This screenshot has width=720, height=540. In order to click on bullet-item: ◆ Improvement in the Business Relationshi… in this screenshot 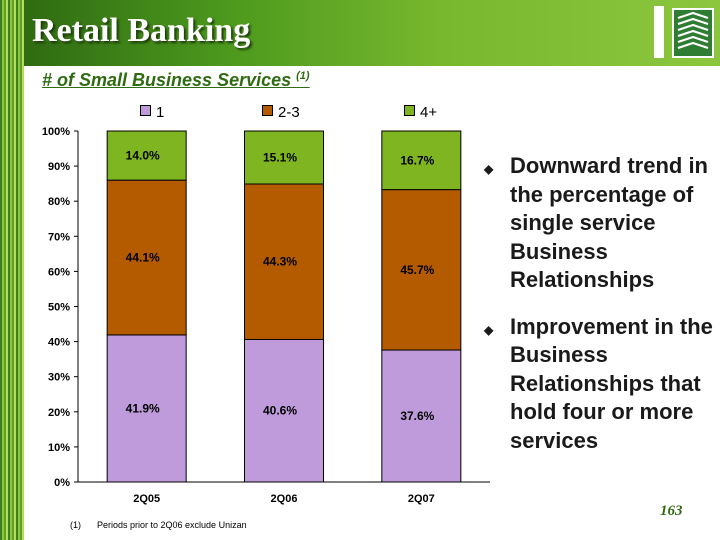, I will do `click(599, 384)`.